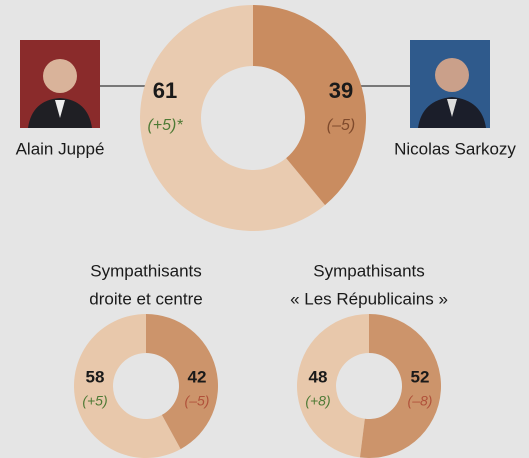 The width and height of the screenshot is (529, 458). What do you see at coordinates (369, 298) in the screenshot?
I see `chart-title: « Les Républicains »` at bounding box center [369, 298].